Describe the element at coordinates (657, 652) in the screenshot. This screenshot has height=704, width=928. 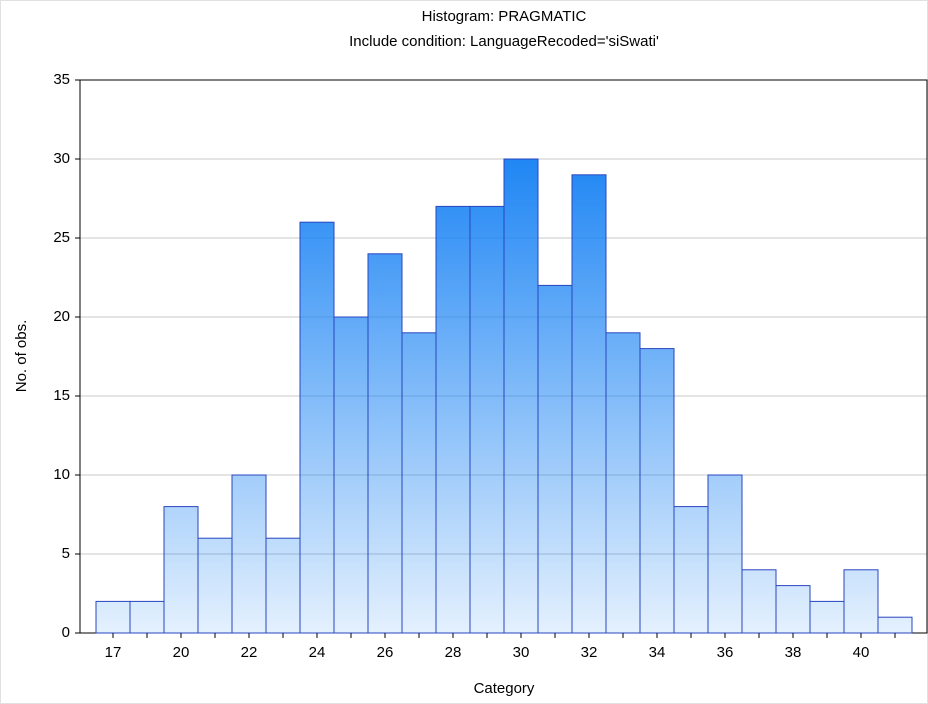
I see `x-tick-label: 34` at that location.